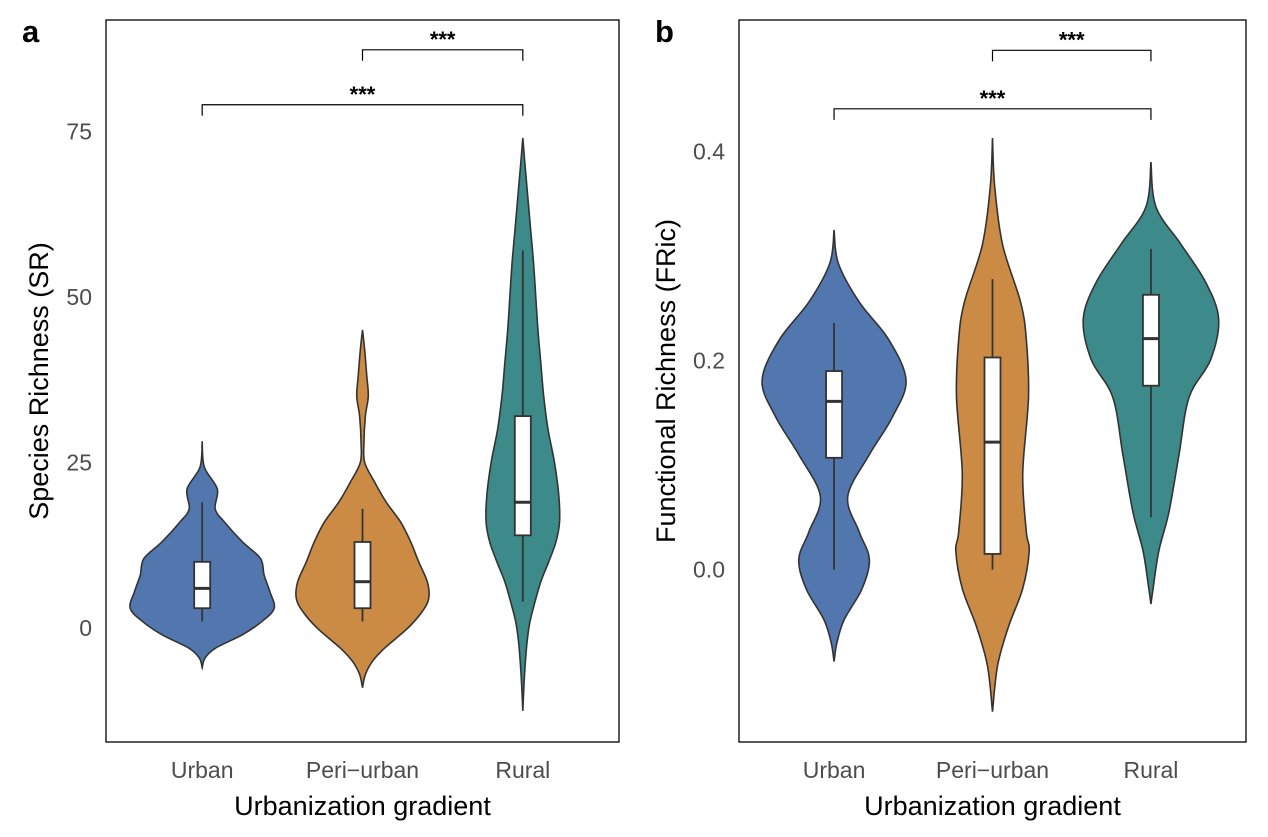 The height and width of the screenshot is (837, 1268). What do you see at coordinates (85, 628) in the screenshot?
I see `y-tick-label: 0` at bounding box center [85, 628].